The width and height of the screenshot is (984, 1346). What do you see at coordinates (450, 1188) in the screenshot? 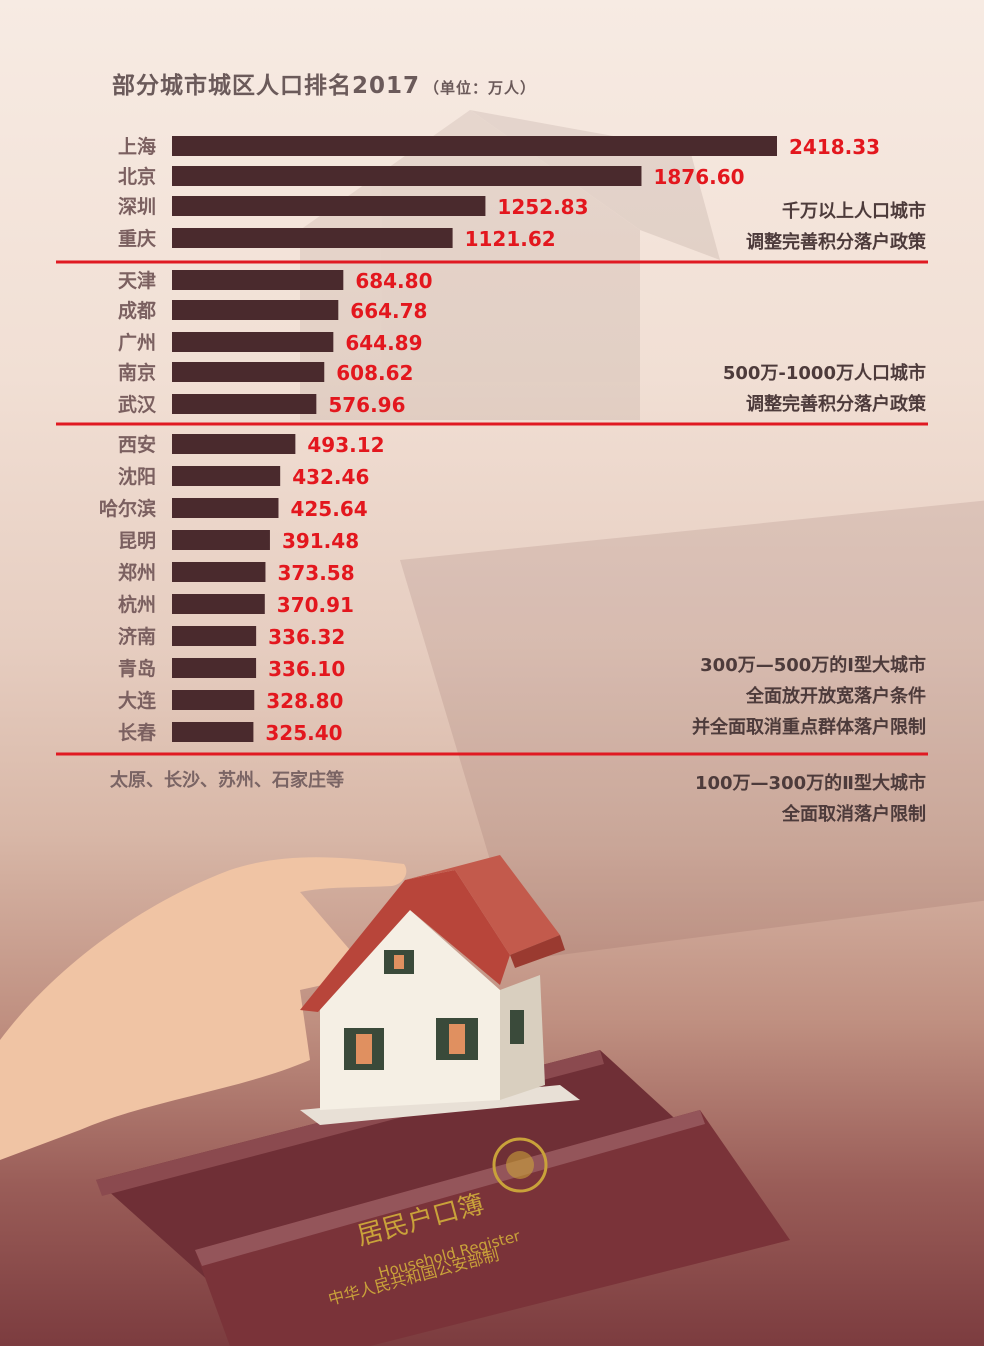
I see `front-booklet-edge` at bounding box center [450, 1188].